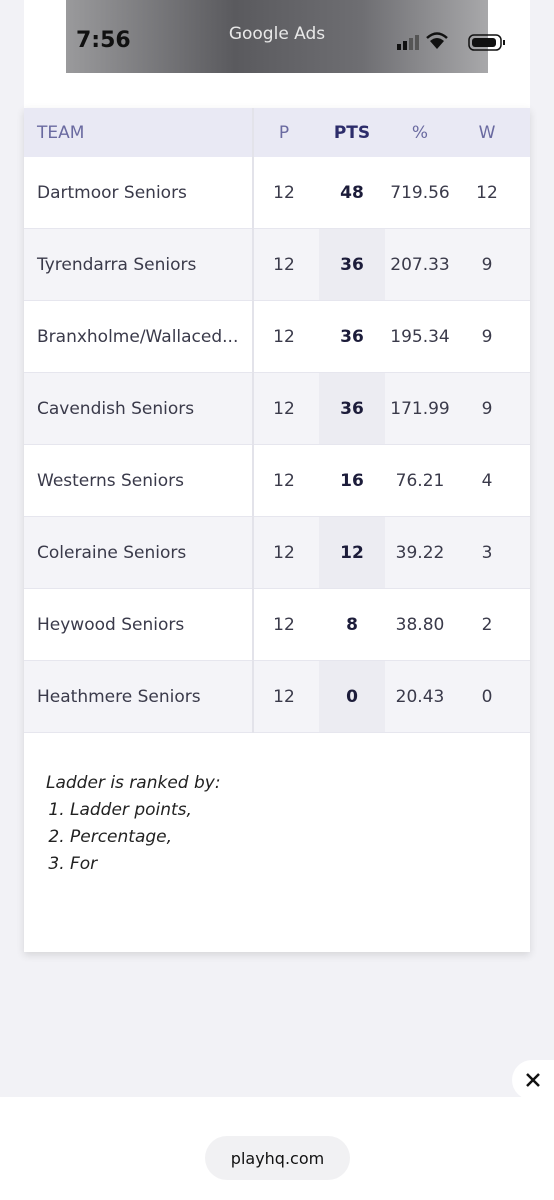 Image resolution: width=554 pixels, height=1200 pixels. I want to click on status-icons, so click(451, 41).